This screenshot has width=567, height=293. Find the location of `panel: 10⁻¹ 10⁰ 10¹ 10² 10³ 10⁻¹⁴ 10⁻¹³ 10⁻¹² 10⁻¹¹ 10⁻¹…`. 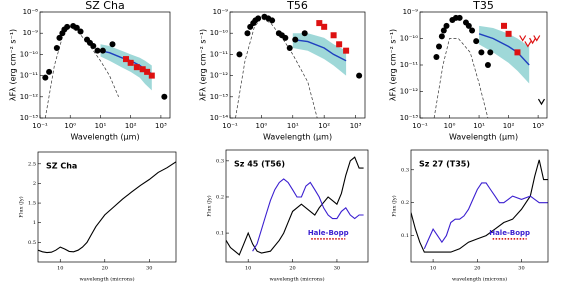

panel: 10⁻¹ 10⁰ 10¹ 10² 10³ 10⁻¹⁴ 10⁻¹³ 10⁻¹² 10⁻¹¹ 10⁻¹… is located at coordinates (282, 71).